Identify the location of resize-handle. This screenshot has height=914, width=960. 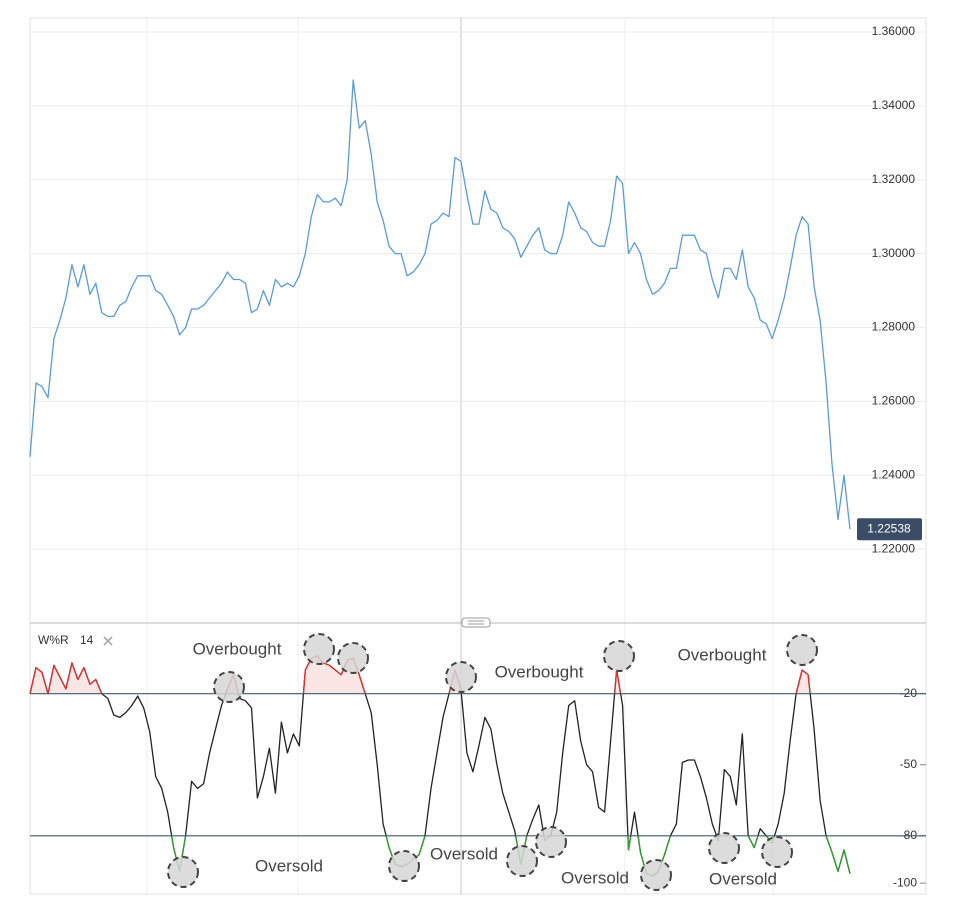
(476, 622).